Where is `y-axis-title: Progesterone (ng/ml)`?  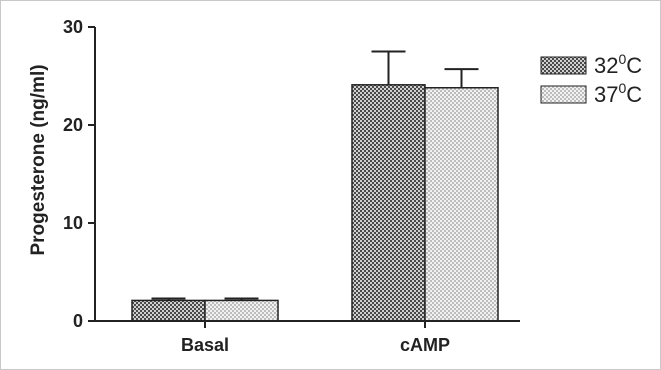 y-axis-title: Progesterone (ng/ml) is located at coordinates (38, 159).